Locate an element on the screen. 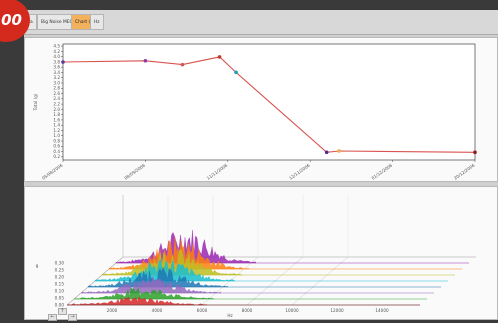  x-tick-label: 20/12/2006 is located at coordinates (464, 172).